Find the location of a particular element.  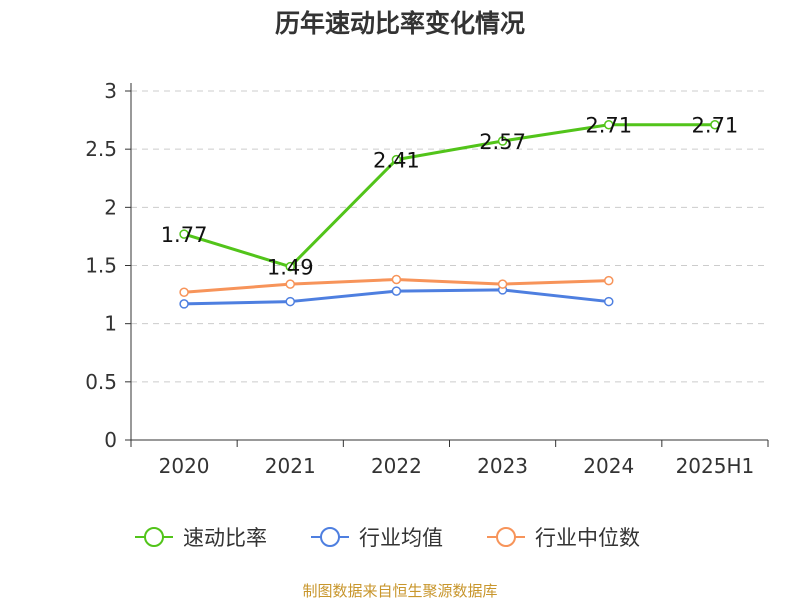

x-tick-label: 2021 is located at coordinates (290, 466).